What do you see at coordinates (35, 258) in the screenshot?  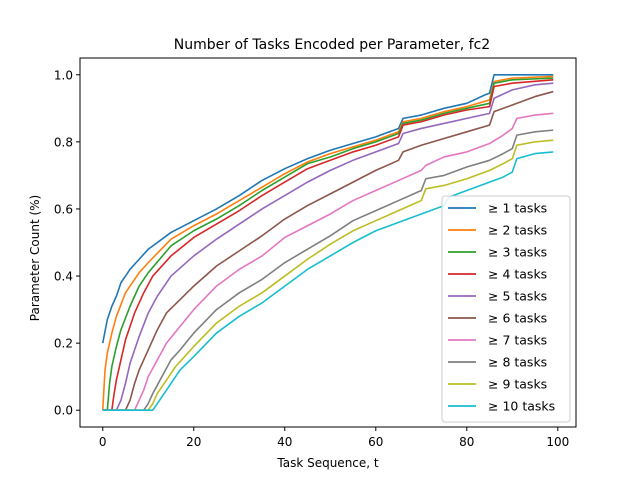 I see `y-axis-label: Parameter Count (%)` at bounding box center [35, 258].